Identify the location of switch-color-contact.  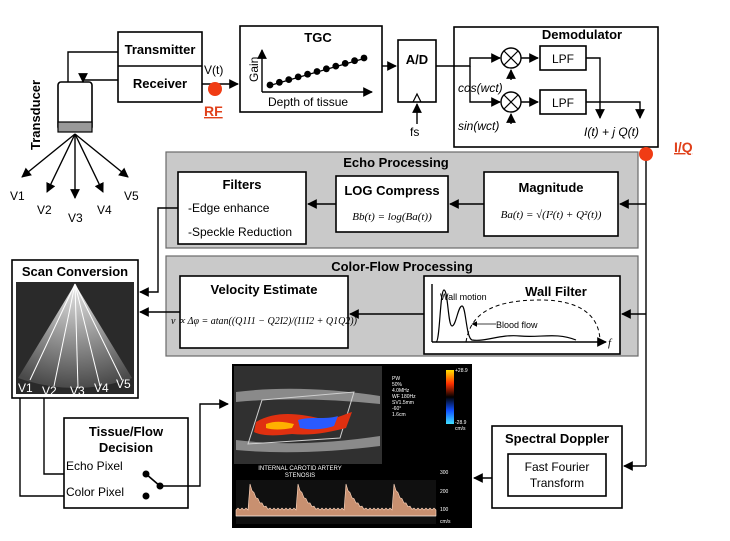
(146, 496).